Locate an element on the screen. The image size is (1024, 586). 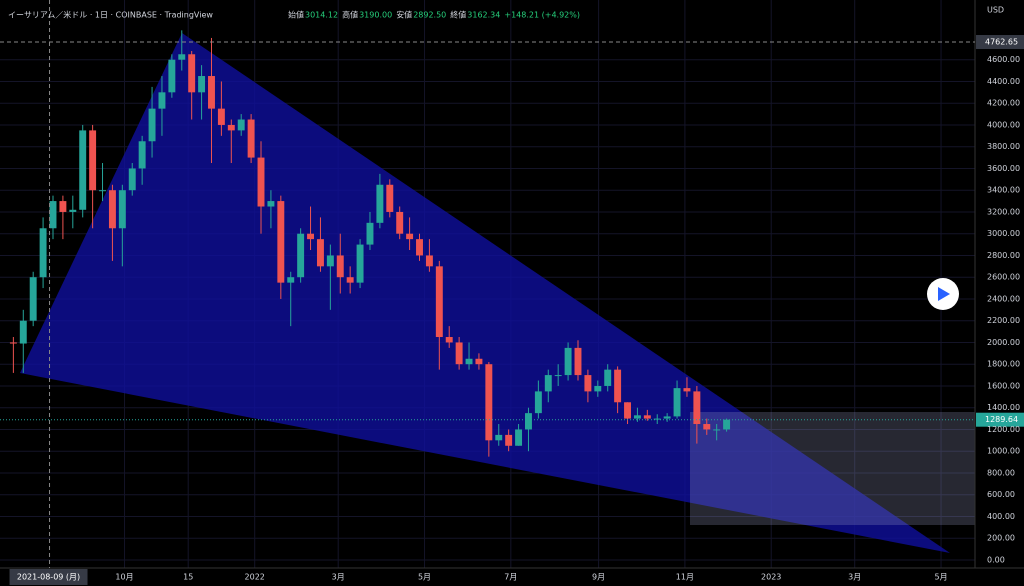
crosshair-x-label: 2021-08-09 (月) is located at coordinates (48, 577).